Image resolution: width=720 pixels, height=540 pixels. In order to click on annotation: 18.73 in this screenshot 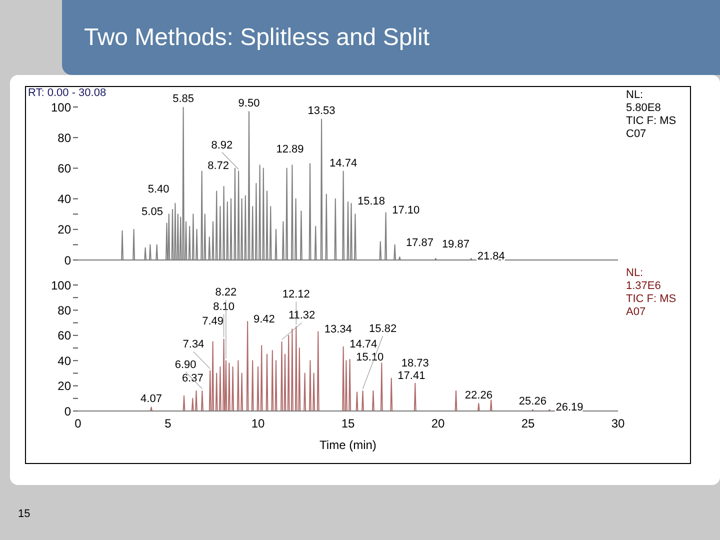, I will do `click(415, 363)`.